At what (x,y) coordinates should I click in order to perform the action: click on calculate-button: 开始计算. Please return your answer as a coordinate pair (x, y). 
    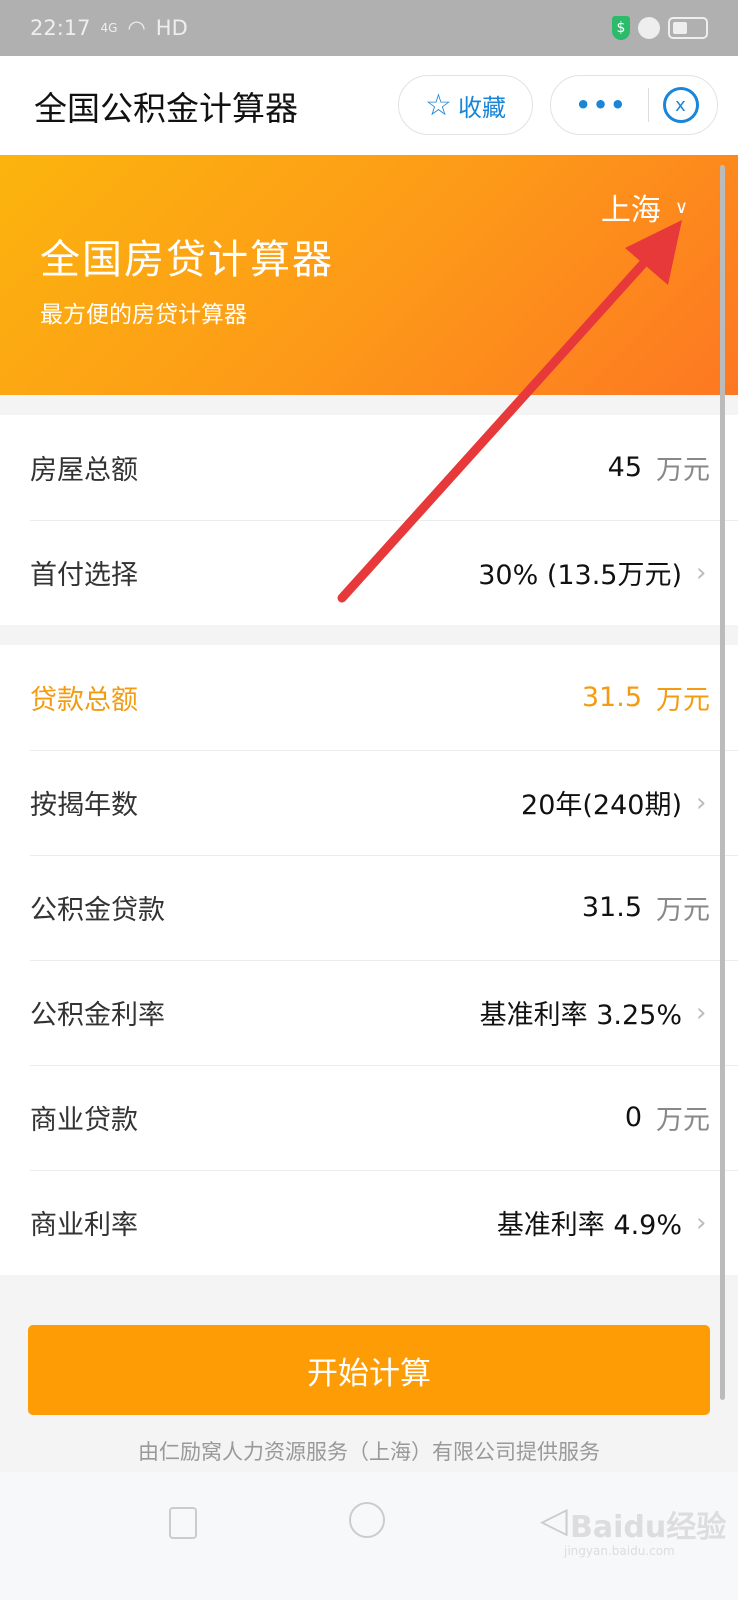
    Looking at the image, I should click on (369, 1370).